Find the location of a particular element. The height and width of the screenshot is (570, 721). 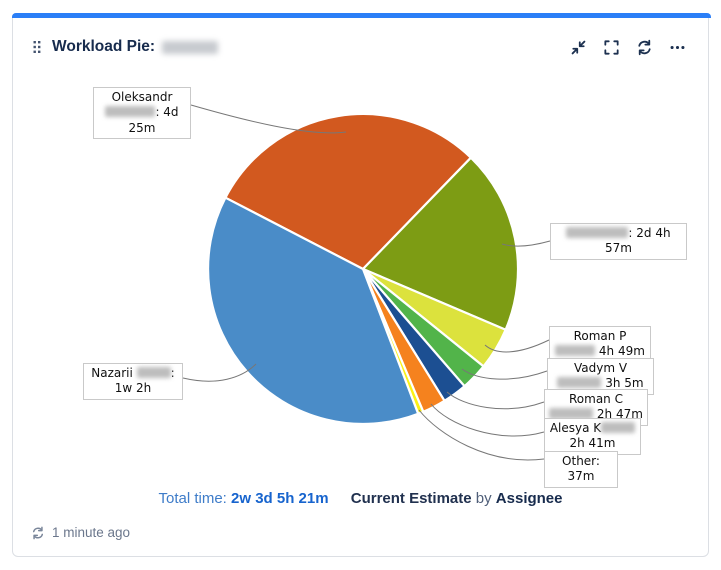

gadget-title-redacted is located at coordinates (190, 47).